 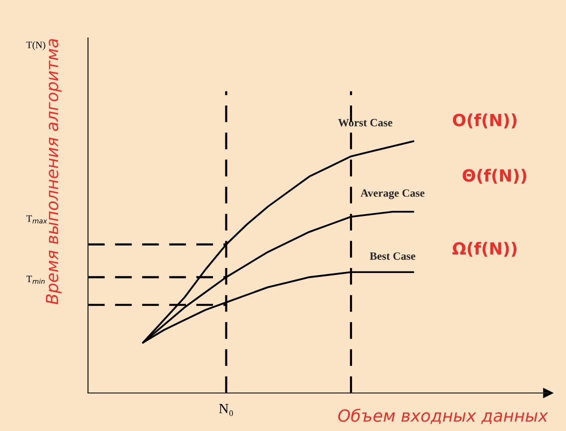 What do you see at coordinates (392, 194) in the screenshot?
I see `series-label: Average Case` at bounding box center [392, 194].